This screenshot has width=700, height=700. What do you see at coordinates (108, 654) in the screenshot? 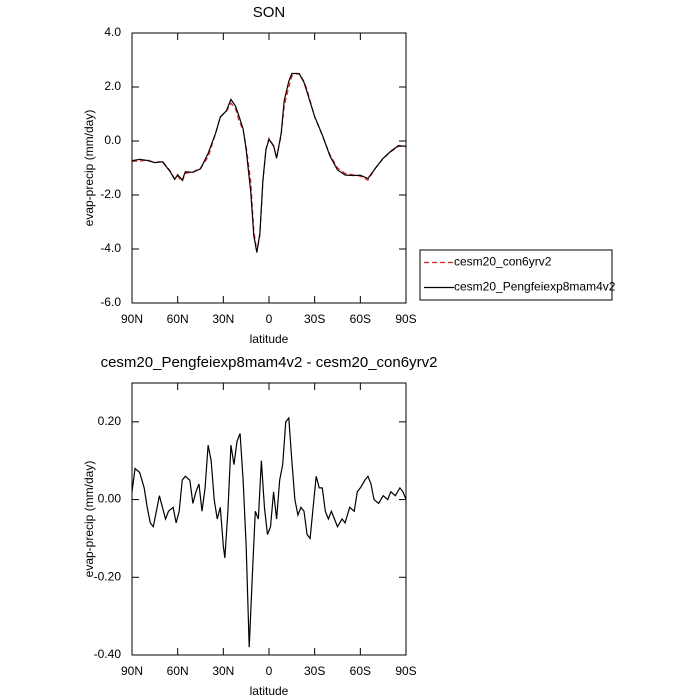
I see `y-tick-label: -0.40` at bounding box center [108, 654].